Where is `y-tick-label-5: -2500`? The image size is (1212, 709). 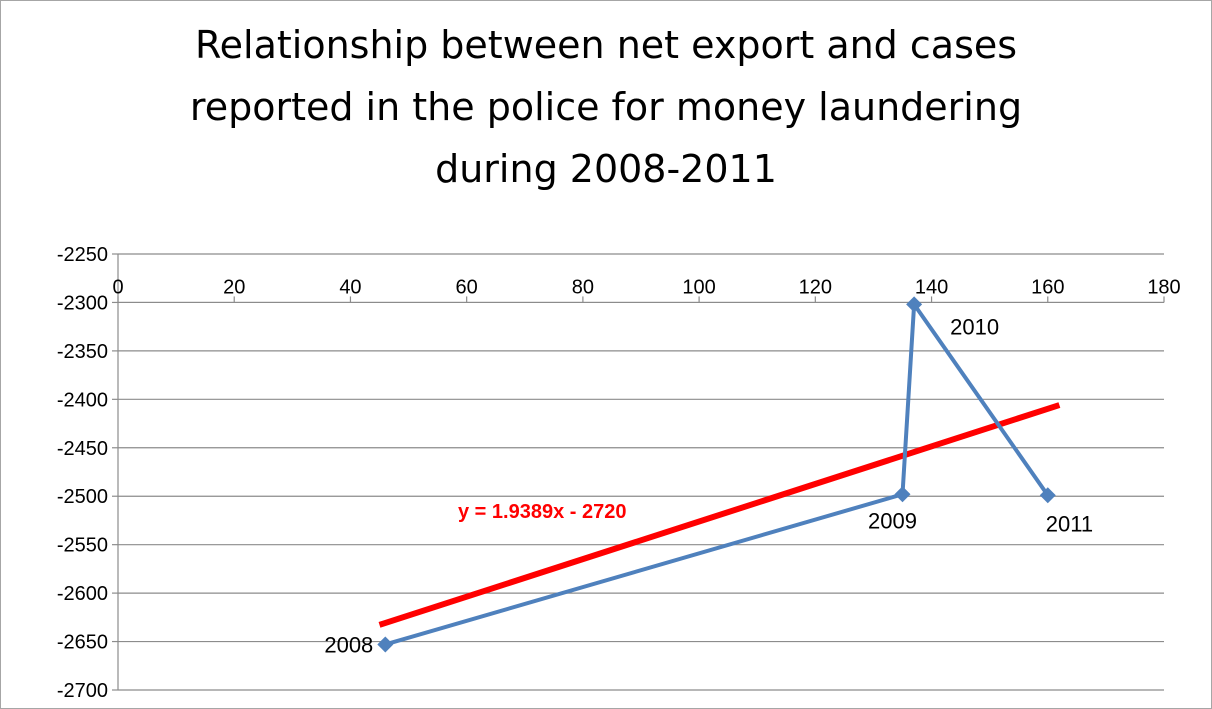
y-tick-label-5: -2500 is located at coordinates (82, 497).